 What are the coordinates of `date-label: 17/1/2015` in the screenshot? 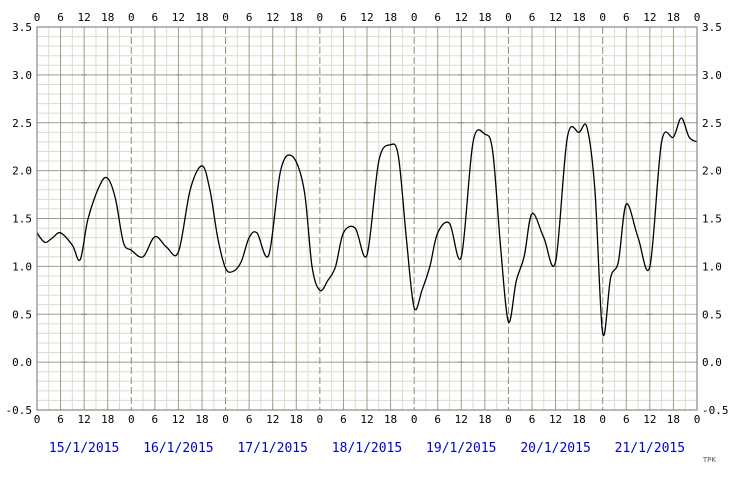 It's located at (272, 448).